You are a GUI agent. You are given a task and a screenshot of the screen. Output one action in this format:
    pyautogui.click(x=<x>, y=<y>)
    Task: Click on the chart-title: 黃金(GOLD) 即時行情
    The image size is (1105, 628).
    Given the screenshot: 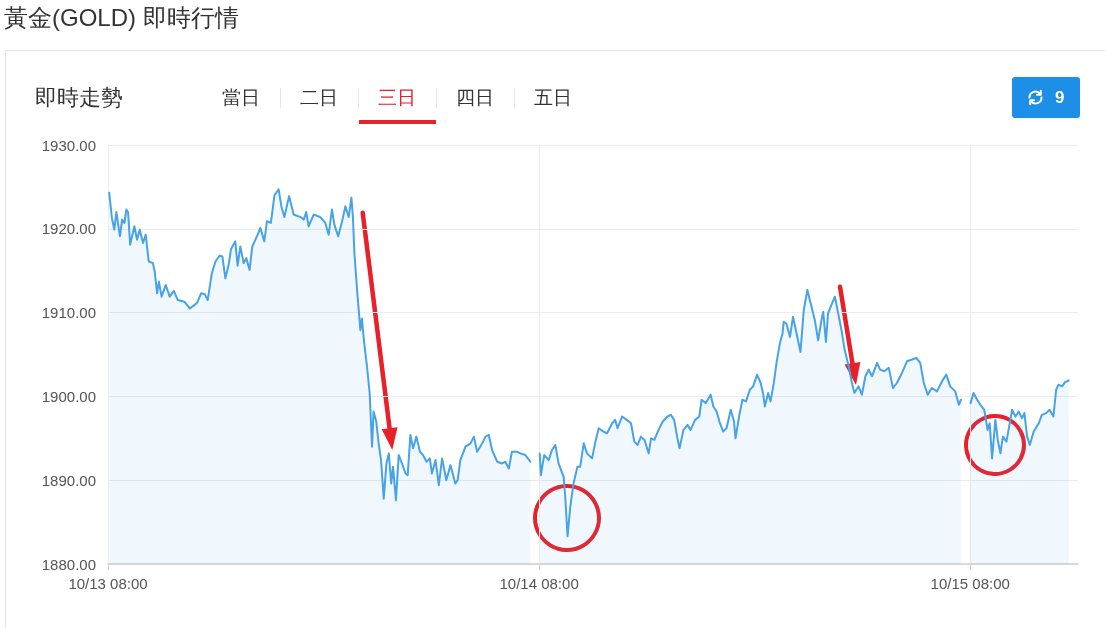 What is the action you would take?
    pyautogui.click(x=121, y=18)
    